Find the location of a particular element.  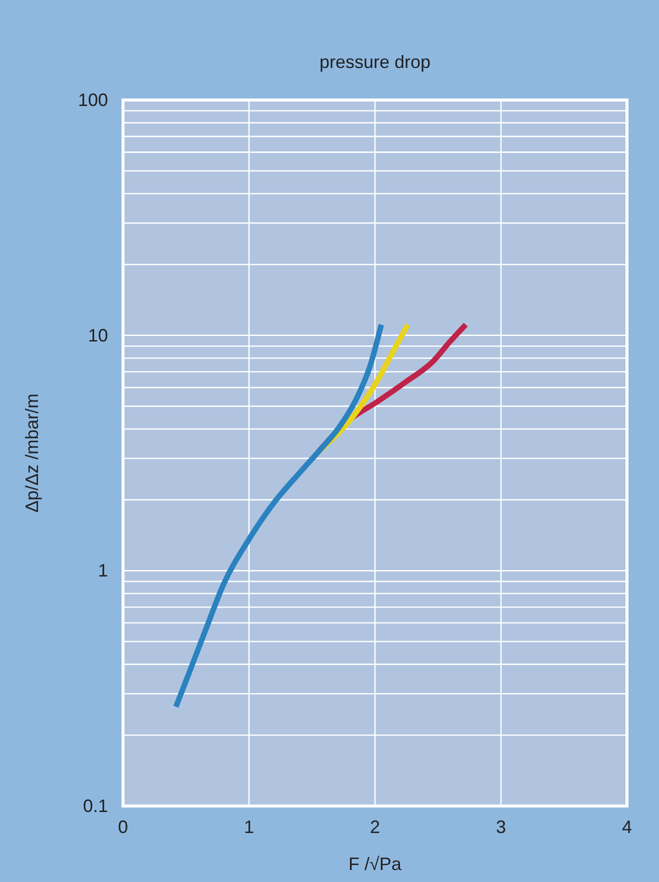

y-tick-label: 0.1 is located at coordinates (95, 806).